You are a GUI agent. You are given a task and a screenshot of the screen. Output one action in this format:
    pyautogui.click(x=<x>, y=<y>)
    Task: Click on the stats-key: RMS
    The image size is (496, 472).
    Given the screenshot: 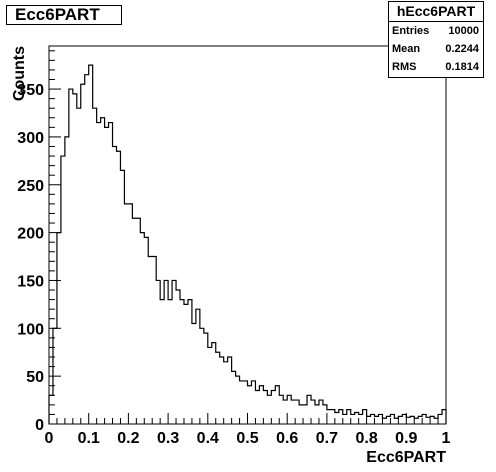 What is the action you would take?
    pyautogui.click(x=404, y=67)
    